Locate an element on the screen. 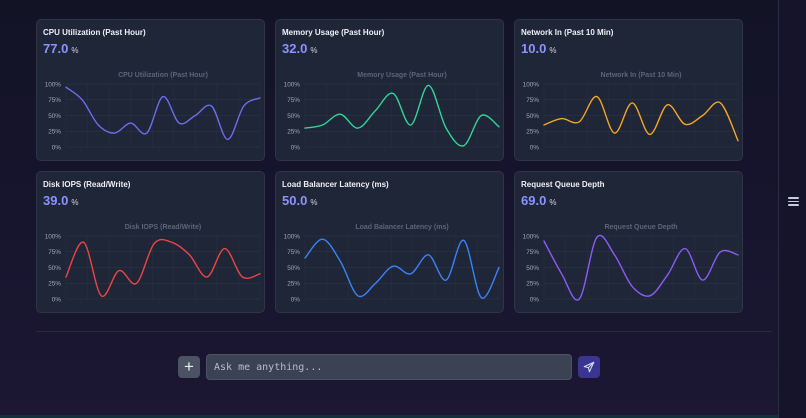  add-button: + is located at coordinates (189, 367).